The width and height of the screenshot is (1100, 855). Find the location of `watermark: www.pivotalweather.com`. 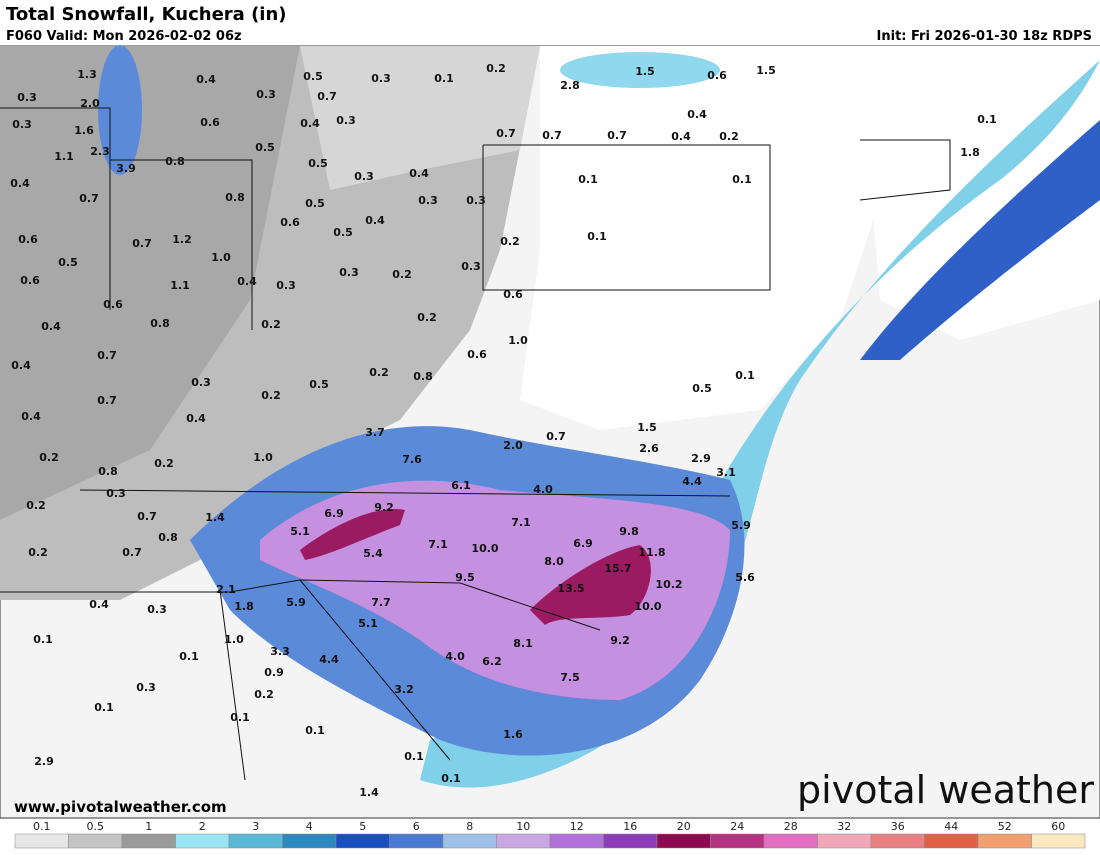

watermark: www.pivotalweather.com is located at coordinates (120, 807).